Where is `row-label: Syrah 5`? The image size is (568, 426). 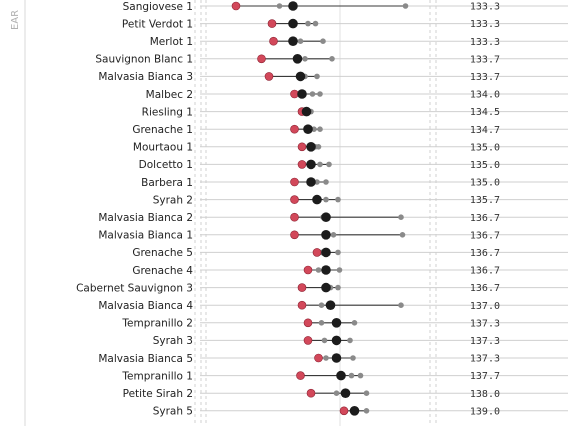 row-label: Syrah 5 is located at coordinates (173, 412).